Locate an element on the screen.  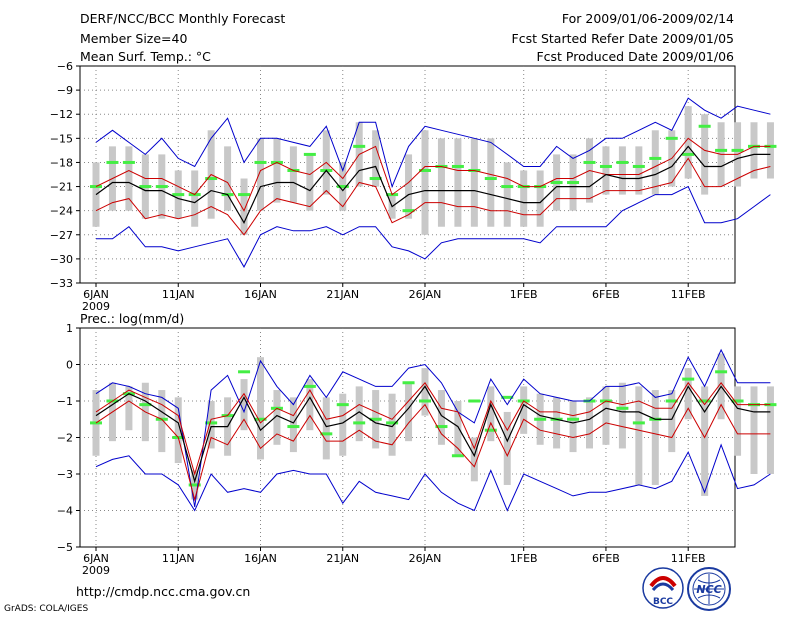
x-tick-label: 16JAN is located at coordinates (260, 558).